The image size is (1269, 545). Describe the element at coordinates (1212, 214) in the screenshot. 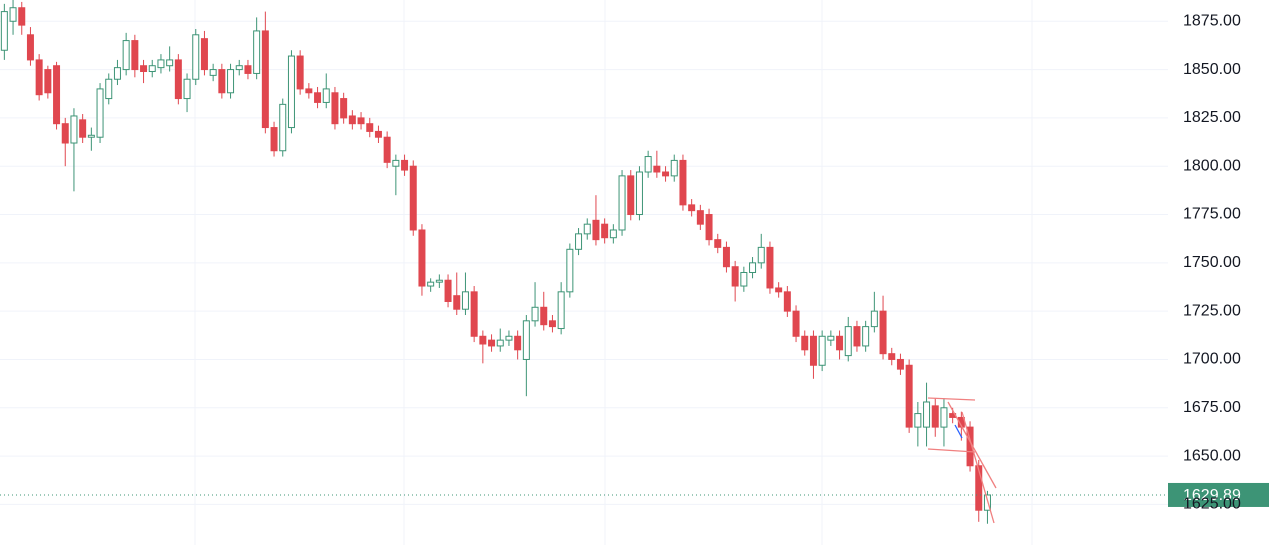

I see `y-tick-label: 1775.00` at that location.